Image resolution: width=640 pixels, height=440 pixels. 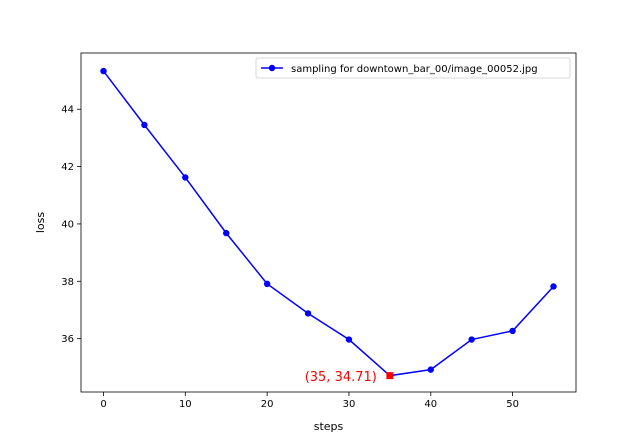 What do you see at coordinates (67, 110) in the screenshot?
I see `y-tick-label: 44` at bounding box center [67, 110].